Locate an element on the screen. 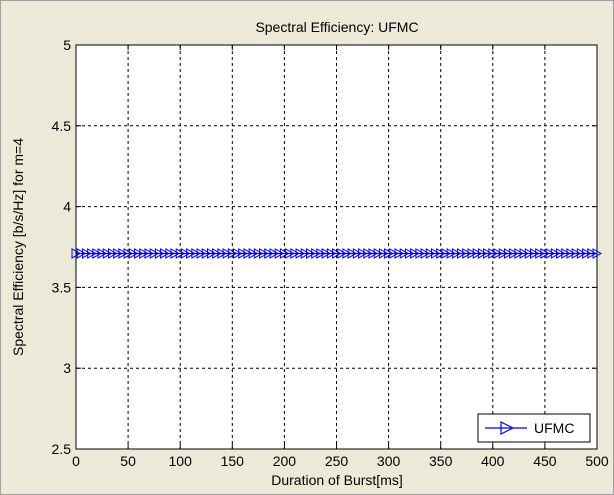 The image size is (614, 495). x-tick-label: 500 is located at coordinates (597, 461).